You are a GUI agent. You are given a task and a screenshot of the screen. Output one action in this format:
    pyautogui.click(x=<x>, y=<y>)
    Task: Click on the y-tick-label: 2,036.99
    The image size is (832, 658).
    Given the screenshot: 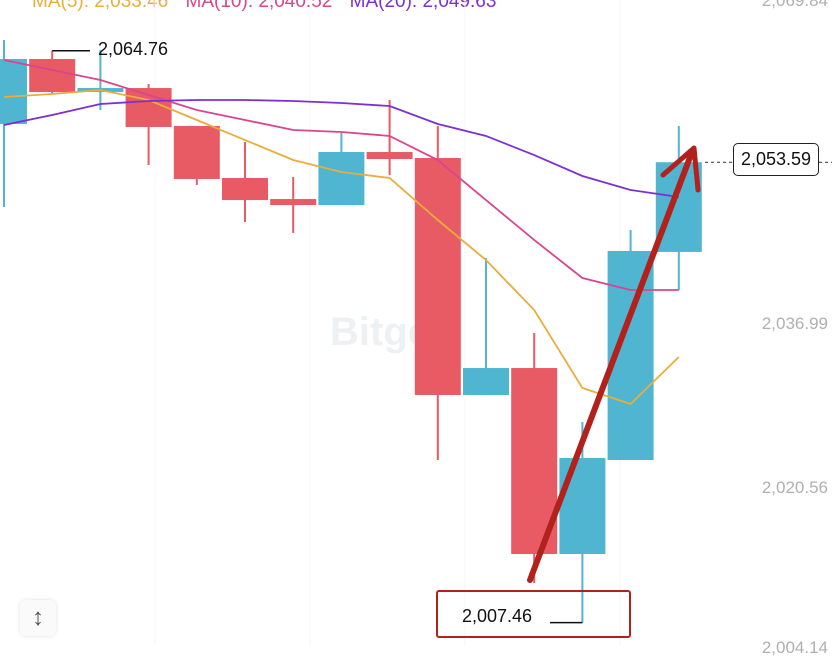 What is the action you would take?
    pyautogui.click(x=794, y=323)
    